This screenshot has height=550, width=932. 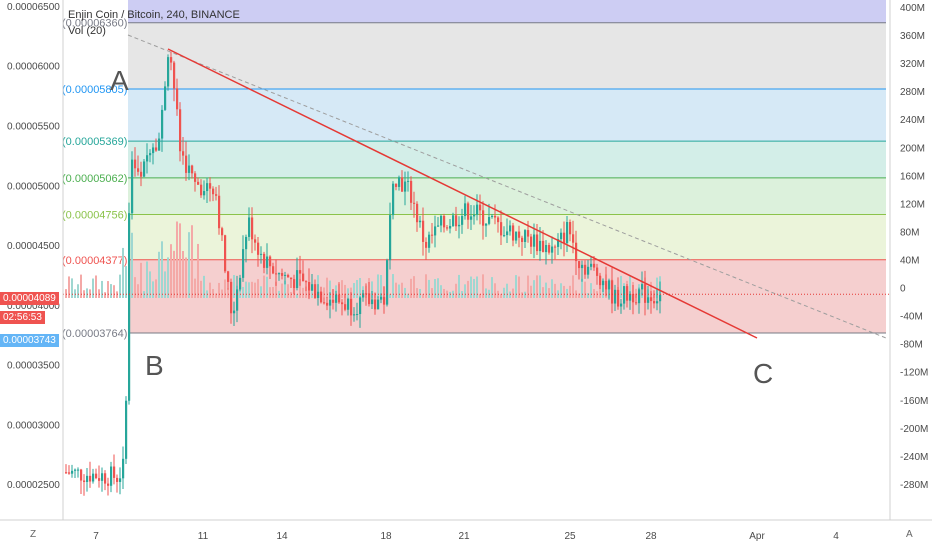 I want to click on volume-tick-label: 360M, so click(x=912, y=36).